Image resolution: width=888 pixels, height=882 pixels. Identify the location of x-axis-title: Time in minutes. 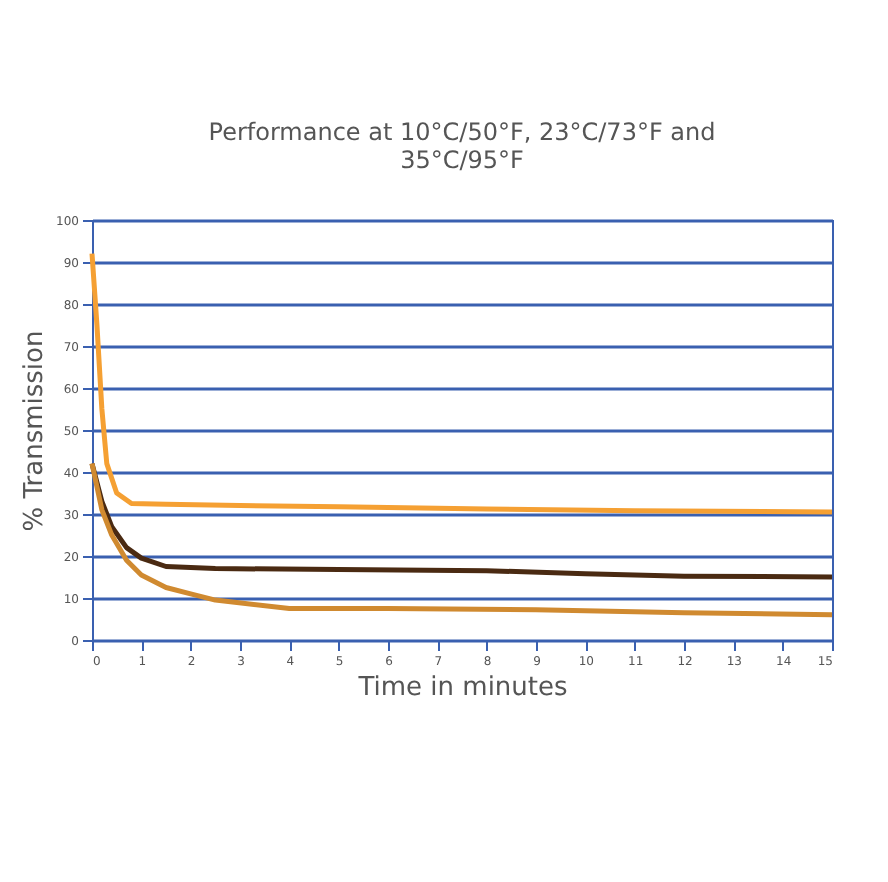
(462, 688).